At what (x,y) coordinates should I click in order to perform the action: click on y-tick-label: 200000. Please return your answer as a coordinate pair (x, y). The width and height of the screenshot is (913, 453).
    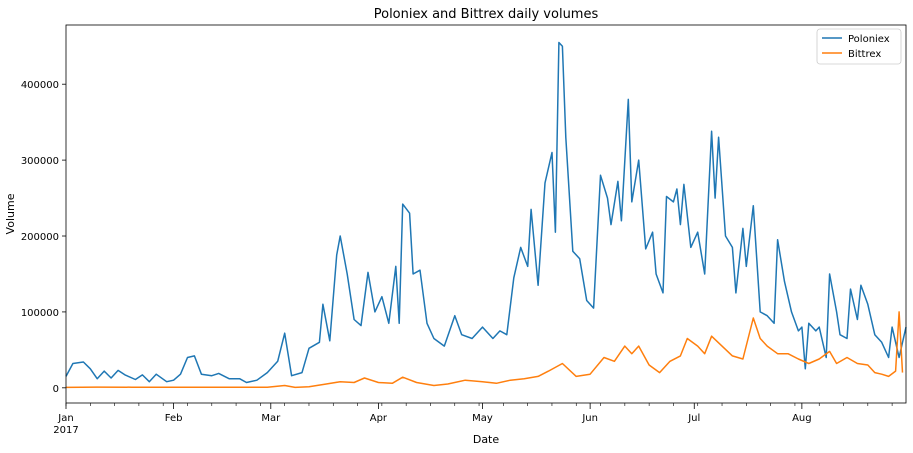
    Looking at the image, I should click on (40, 237).